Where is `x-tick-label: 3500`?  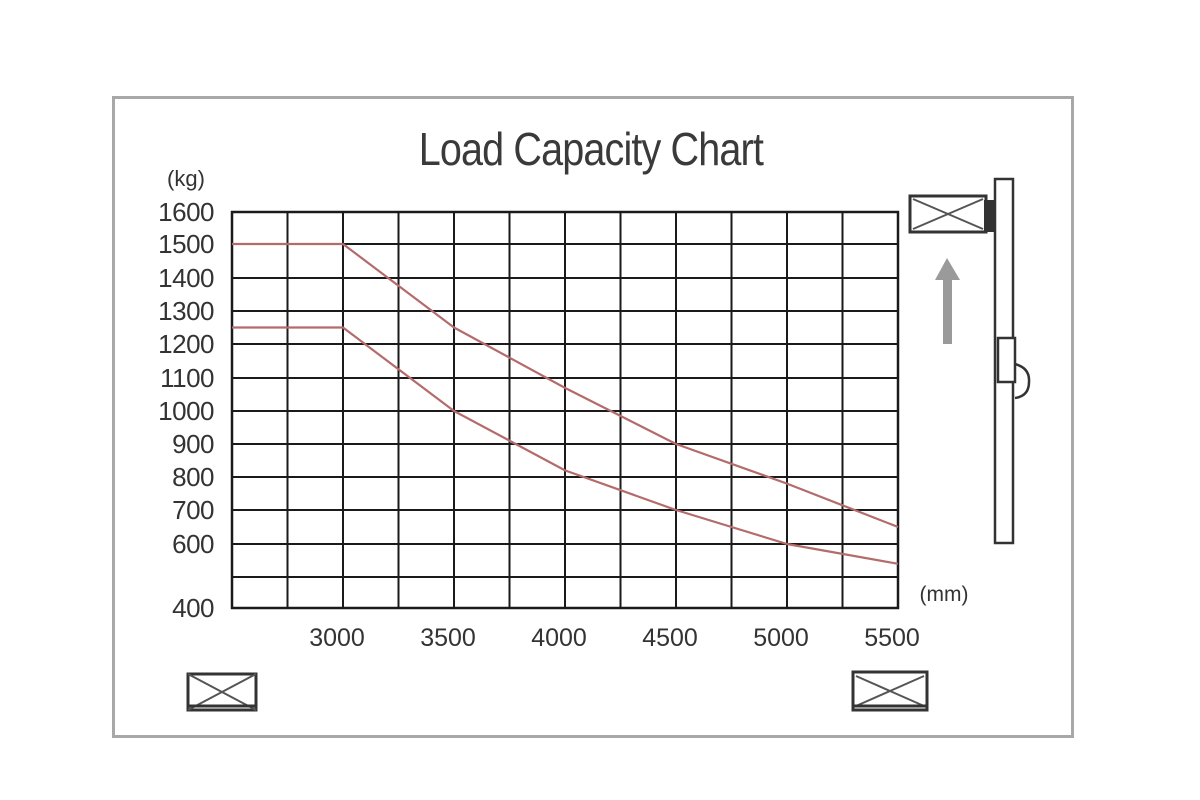 x-tick-label: 3500 is located at coordinates (448, 638).